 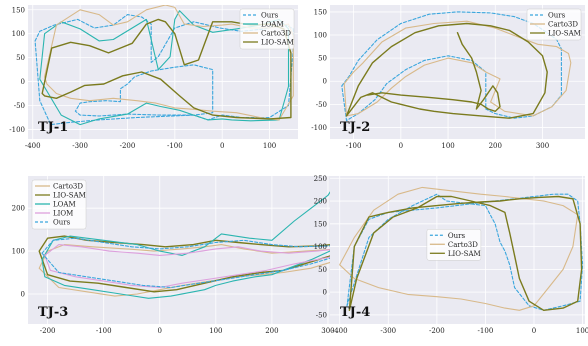 I want to click on panel-label-tj-3: TJ-3, so click(x=53, y=312).